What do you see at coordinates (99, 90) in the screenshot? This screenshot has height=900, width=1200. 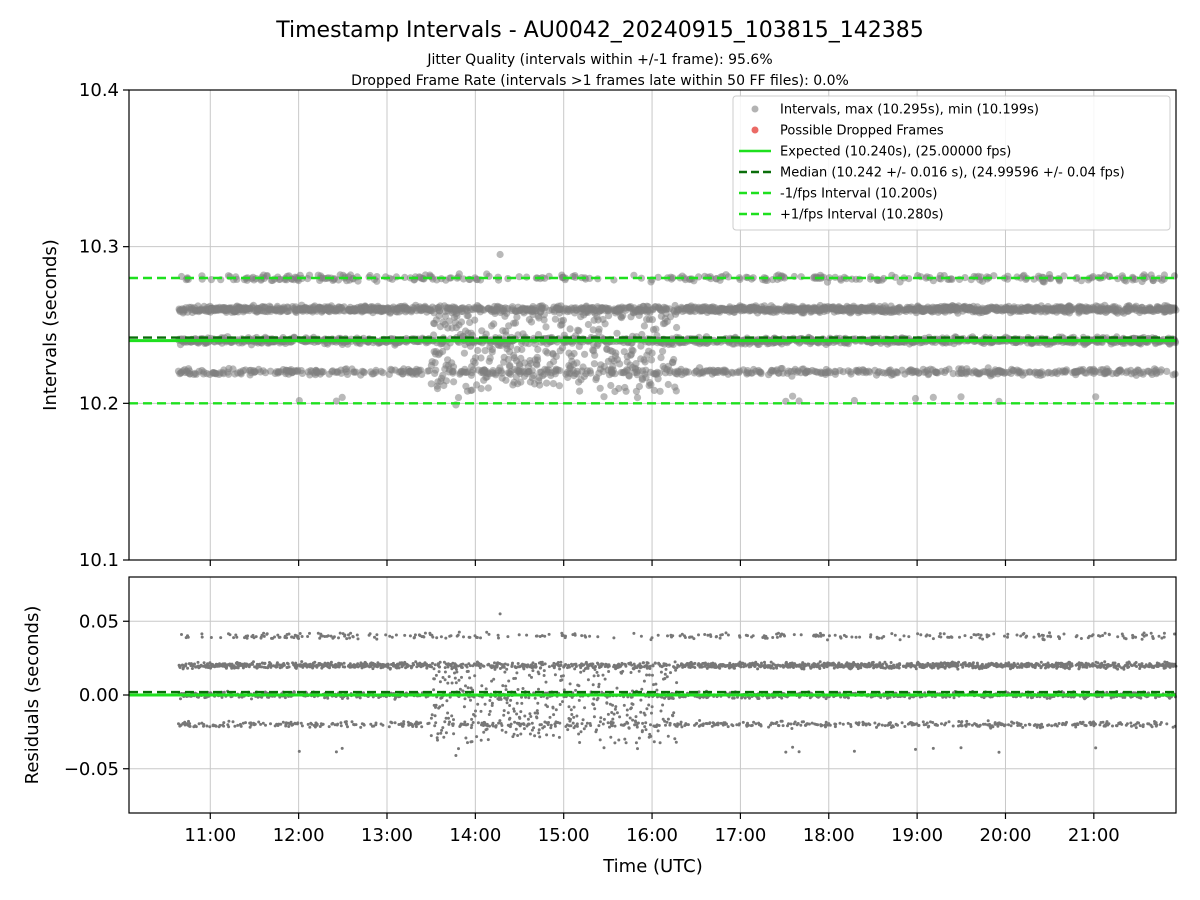 I see `intervals-y-tick-label: 10.4` at bounding box center [99, 90].